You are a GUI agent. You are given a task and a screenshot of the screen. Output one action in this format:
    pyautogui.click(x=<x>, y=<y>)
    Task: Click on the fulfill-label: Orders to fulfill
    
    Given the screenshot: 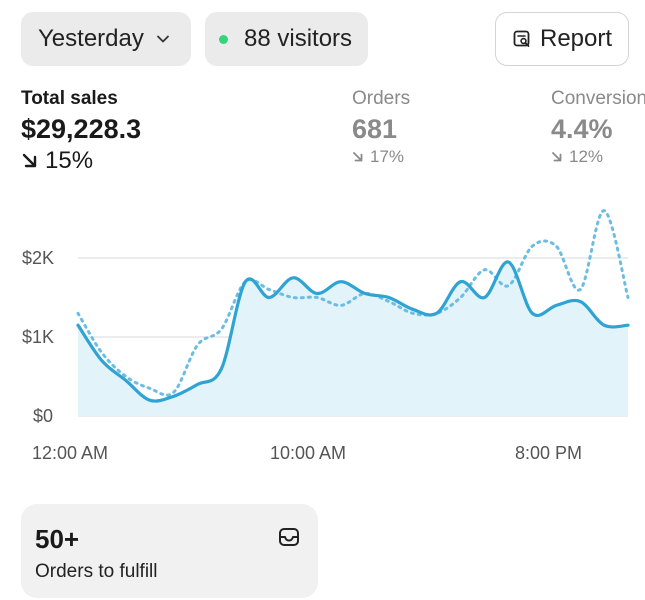 What is the action you would take?
    pyautogui.click(x=96, y=571)
    